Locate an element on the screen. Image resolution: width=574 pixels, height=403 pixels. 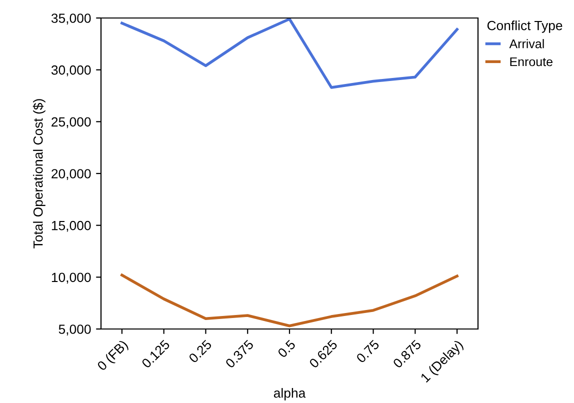
x-tick-label: 0.25 is located at coordinates (200, 351).